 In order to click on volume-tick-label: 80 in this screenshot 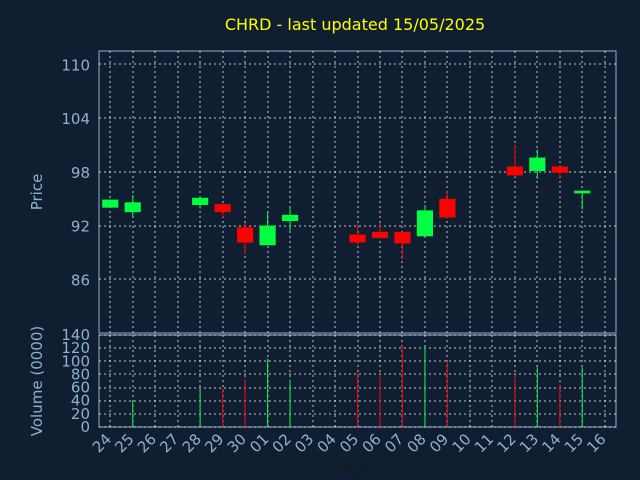, I will do `click(80, 374)`.